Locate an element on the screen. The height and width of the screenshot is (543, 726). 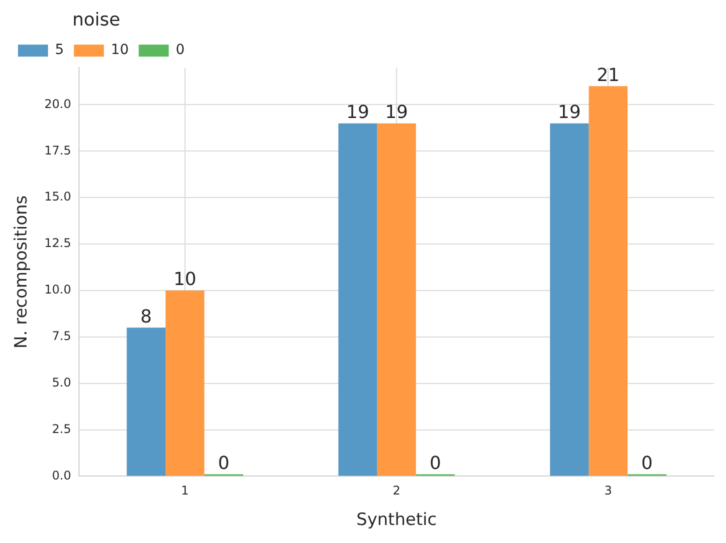
x-axis-title: Synthetic is located at coordinates (396, 520).